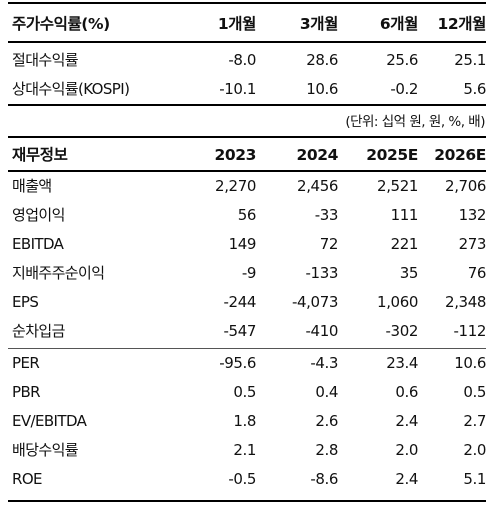  I want to click on financials-header-row: 재무정보 2023 2024 2025E 2026E, so click(247, 155).